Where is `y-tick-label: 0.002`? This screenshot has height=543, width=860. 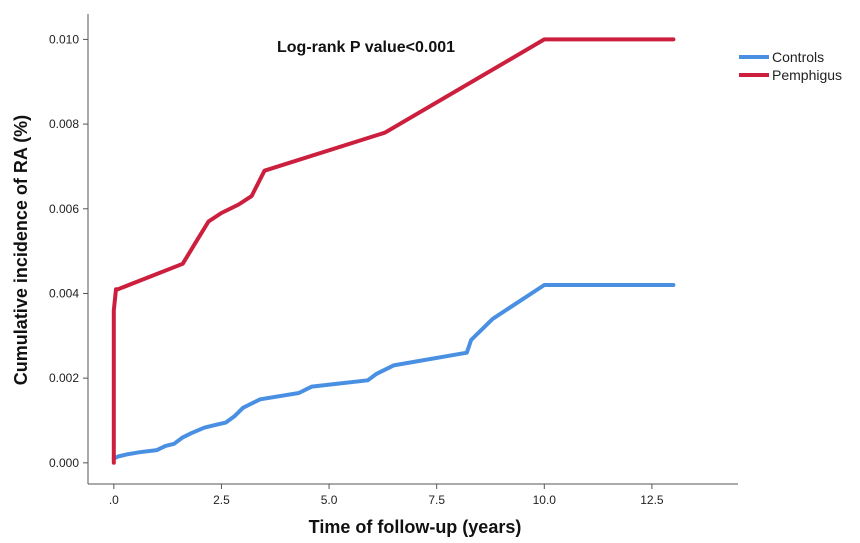
y-tick-label: 0.002 is located at coordinates (64, 378).